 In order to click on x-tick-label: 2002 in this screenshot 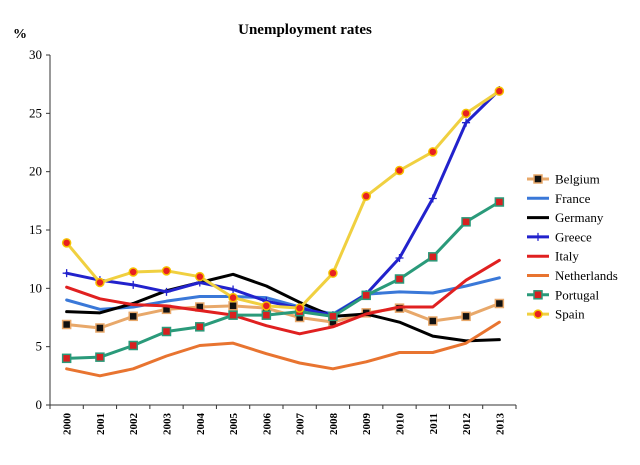, I will do `click(134, 424)`.